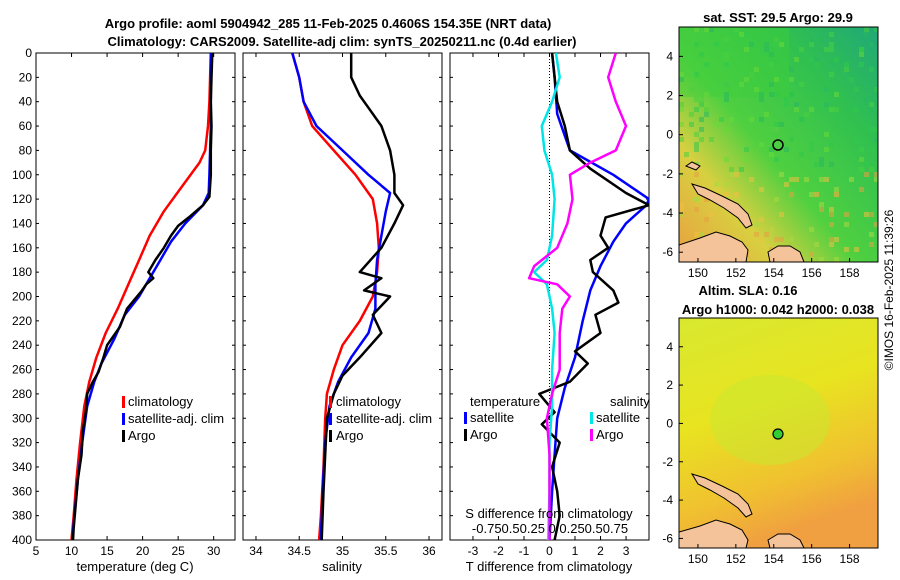 The width and height of the screenshot is (900, 580). I want to click on temperature-lines, so click(142, 296).